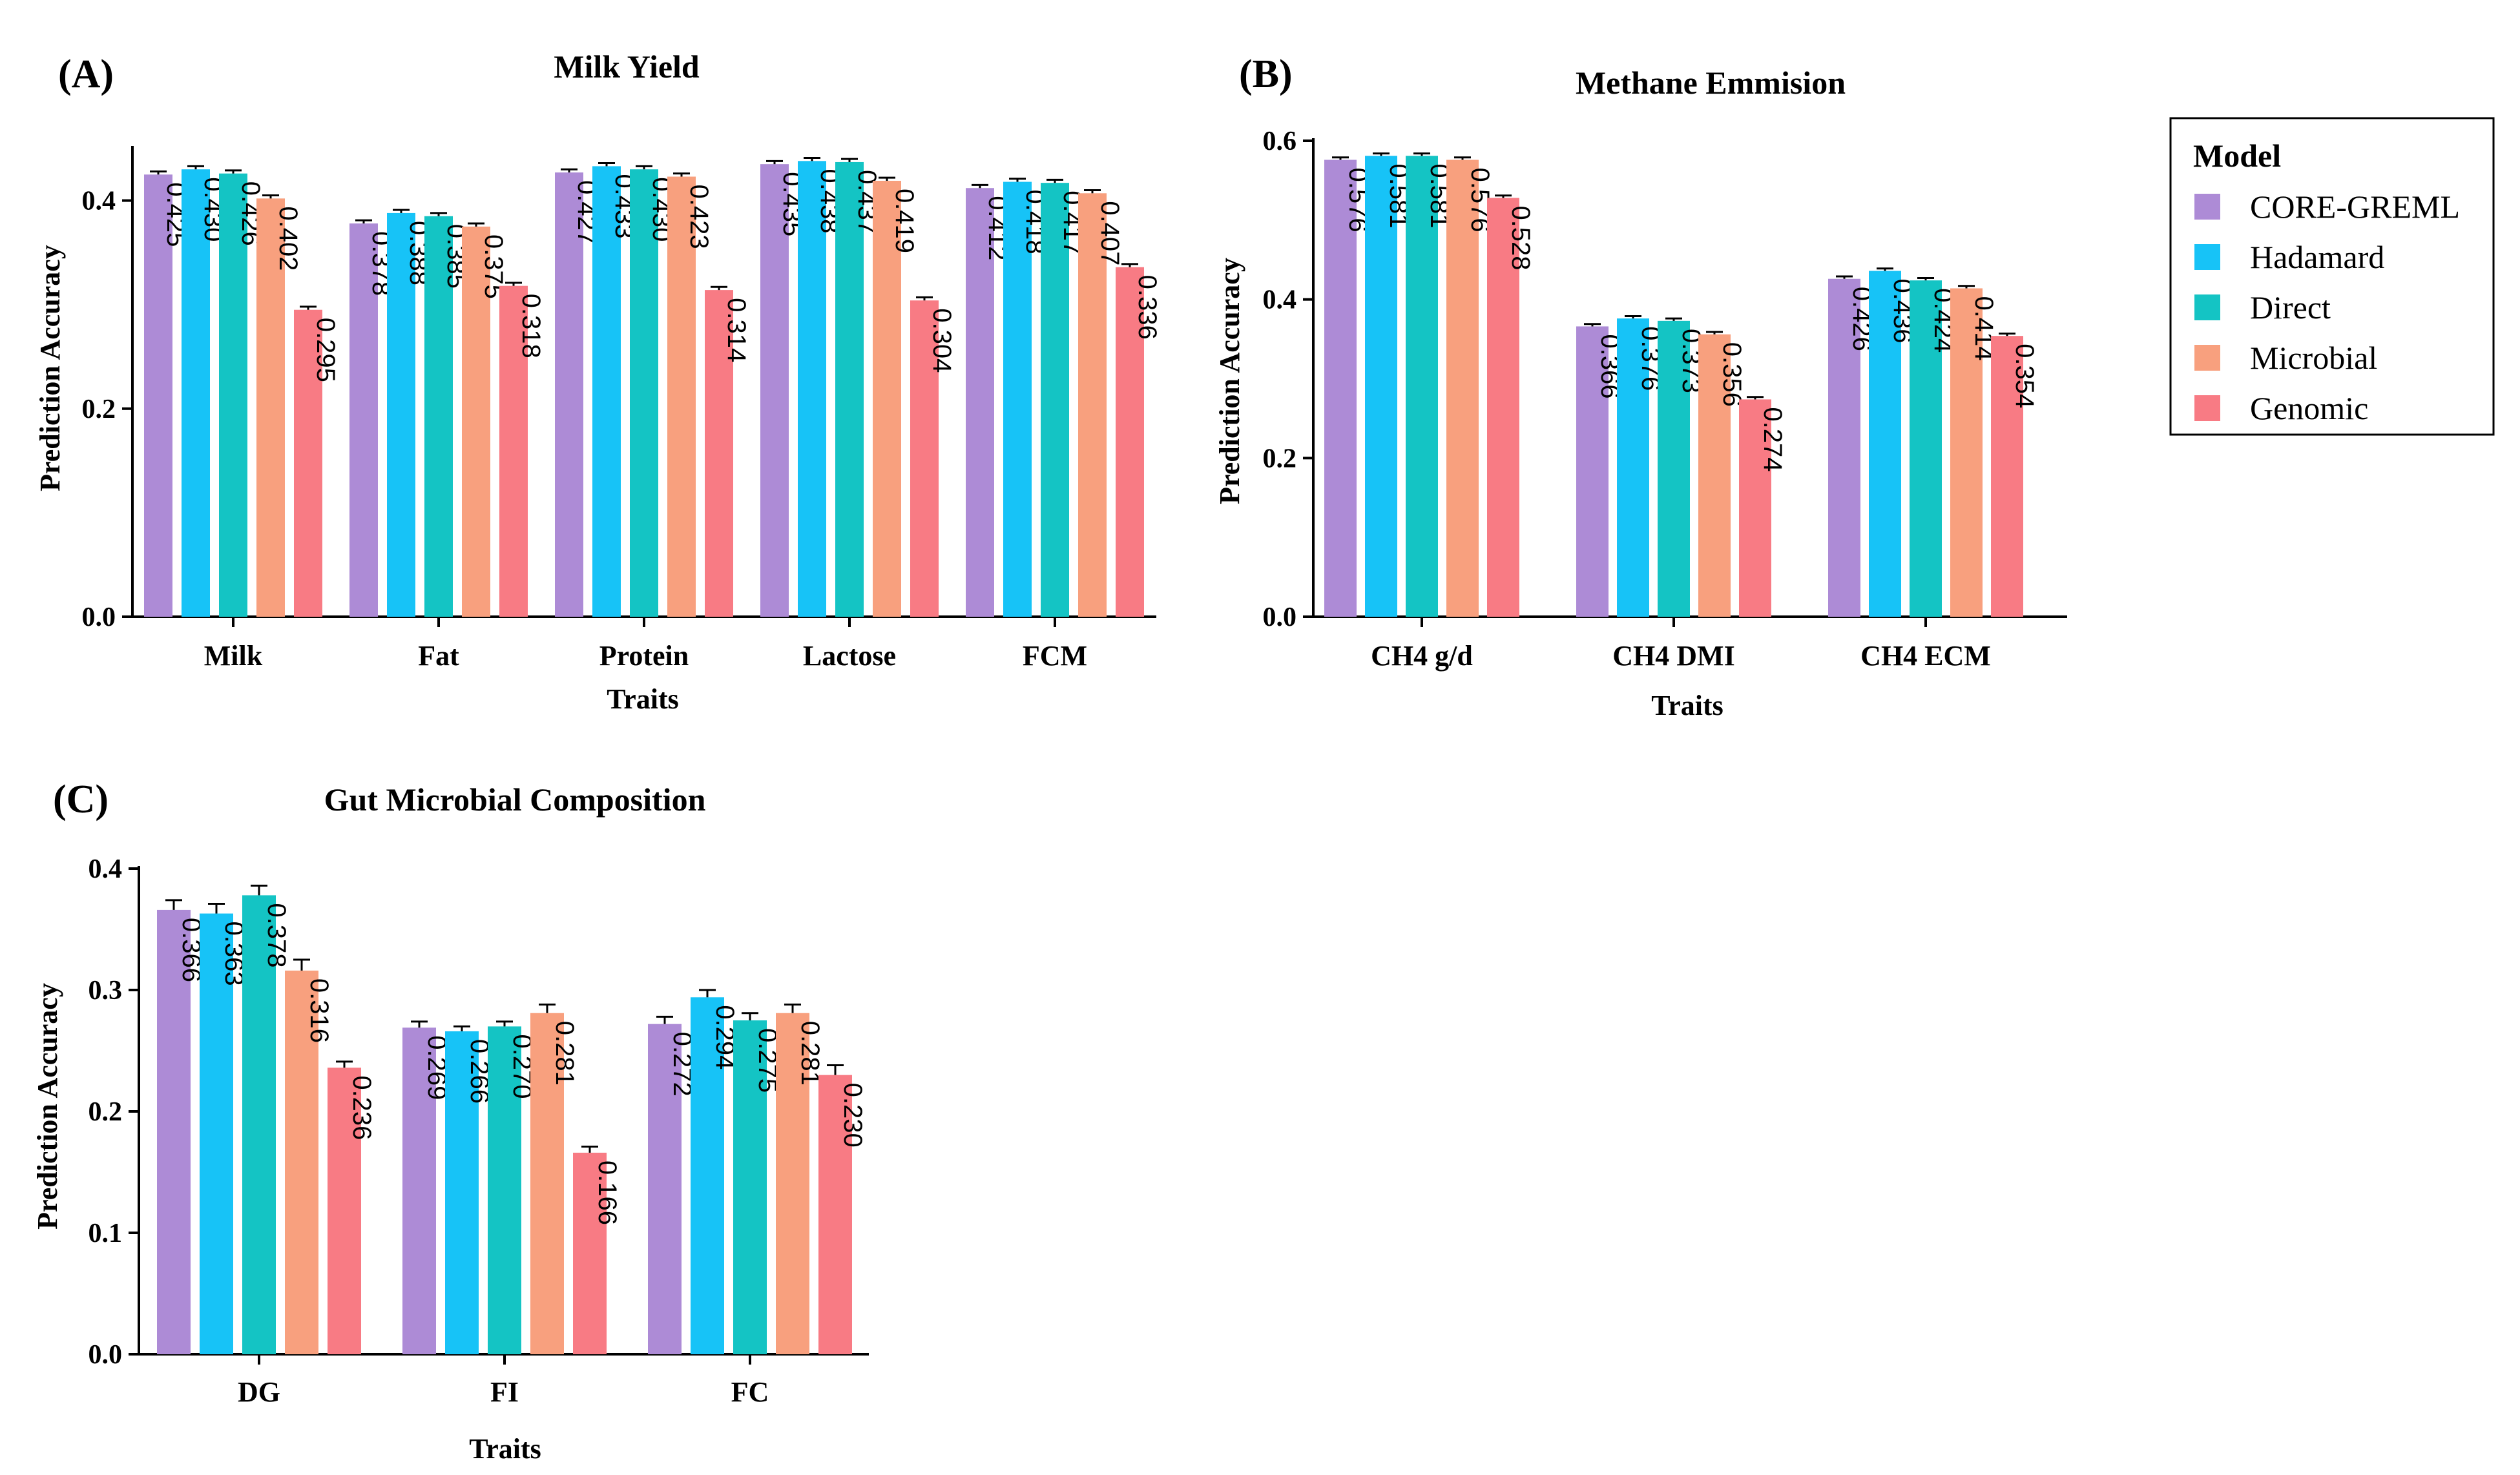  I want to click on bar-hadamard-lactose, so click(812, 389).